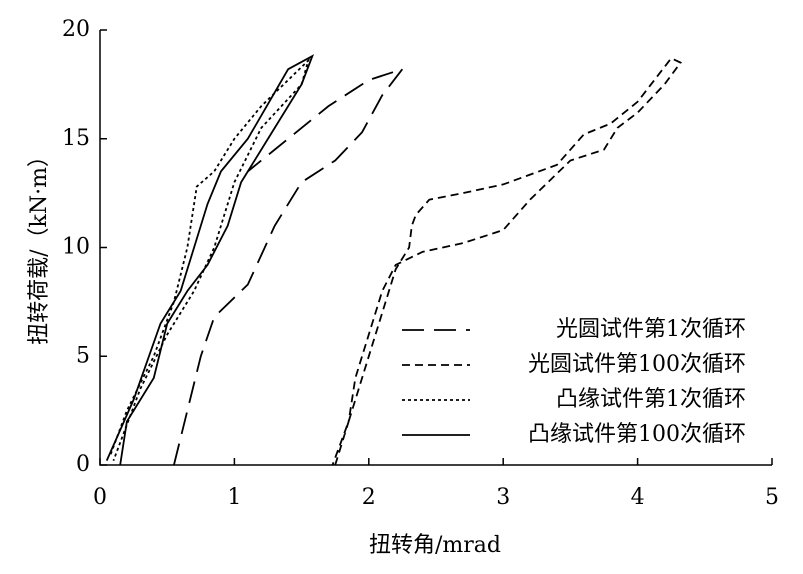  What do you see at coordinates (772, 497) in the screenshot?
I see `x-tick-label: 5` at bounding box center [772, 497].